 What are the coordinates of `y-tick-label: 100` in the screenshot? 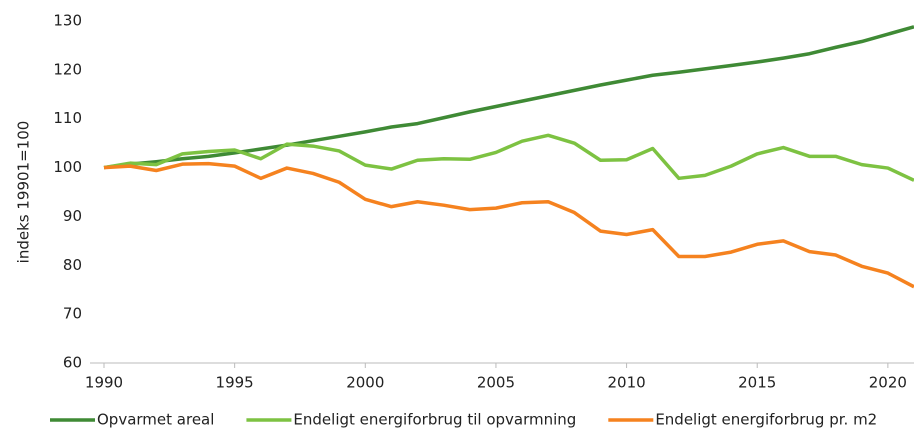 It's located at (67, 167).